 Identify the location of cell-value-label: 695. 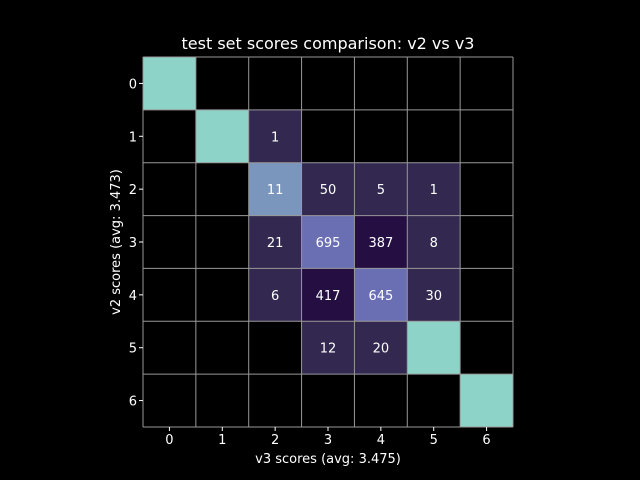
(328, 243).